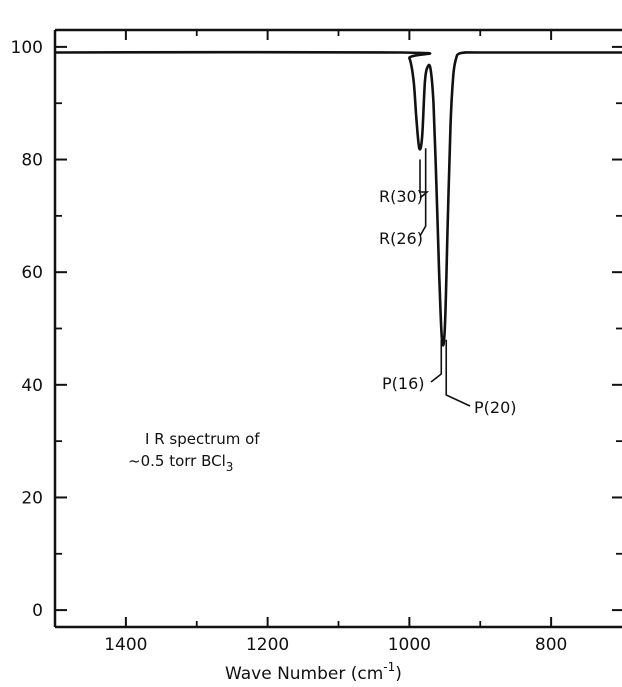 Image resolution: width=622 pixels, height=687 pixels. What do you see at coordinates (267, 645) in the screenshot?
I see `x-tick-label: 1200` at bounding box center [267, 645].